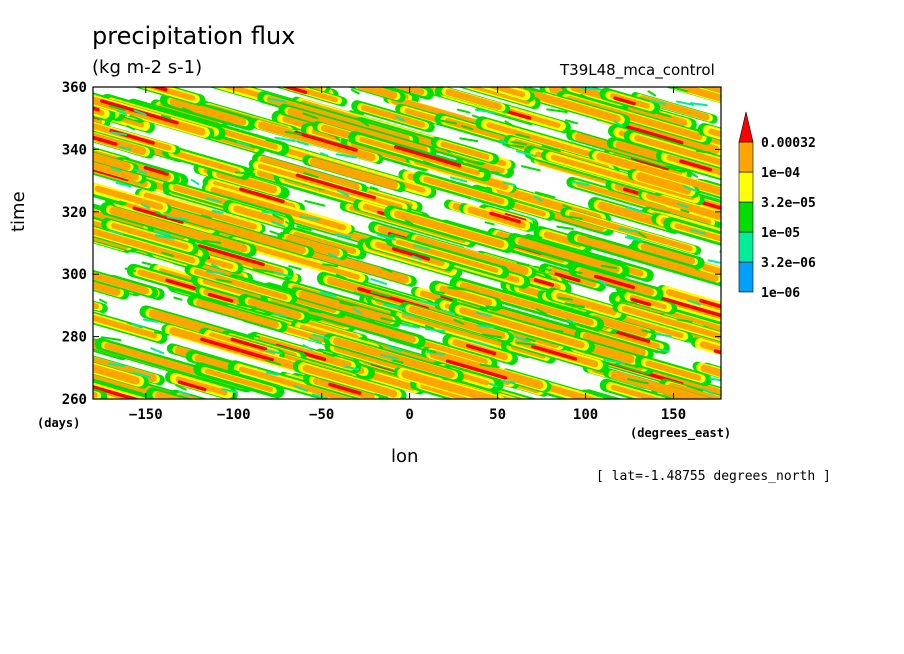 This screenshot has width=904, height=654. I want to click on x-tick-label: 0, so click(409, 415).